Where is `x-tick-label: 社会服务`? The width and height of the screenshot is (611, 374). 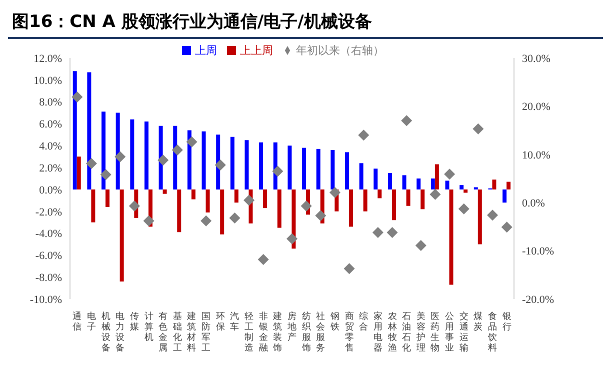
x-tick-label: 社会服务 is located at coordinates (321, 332).